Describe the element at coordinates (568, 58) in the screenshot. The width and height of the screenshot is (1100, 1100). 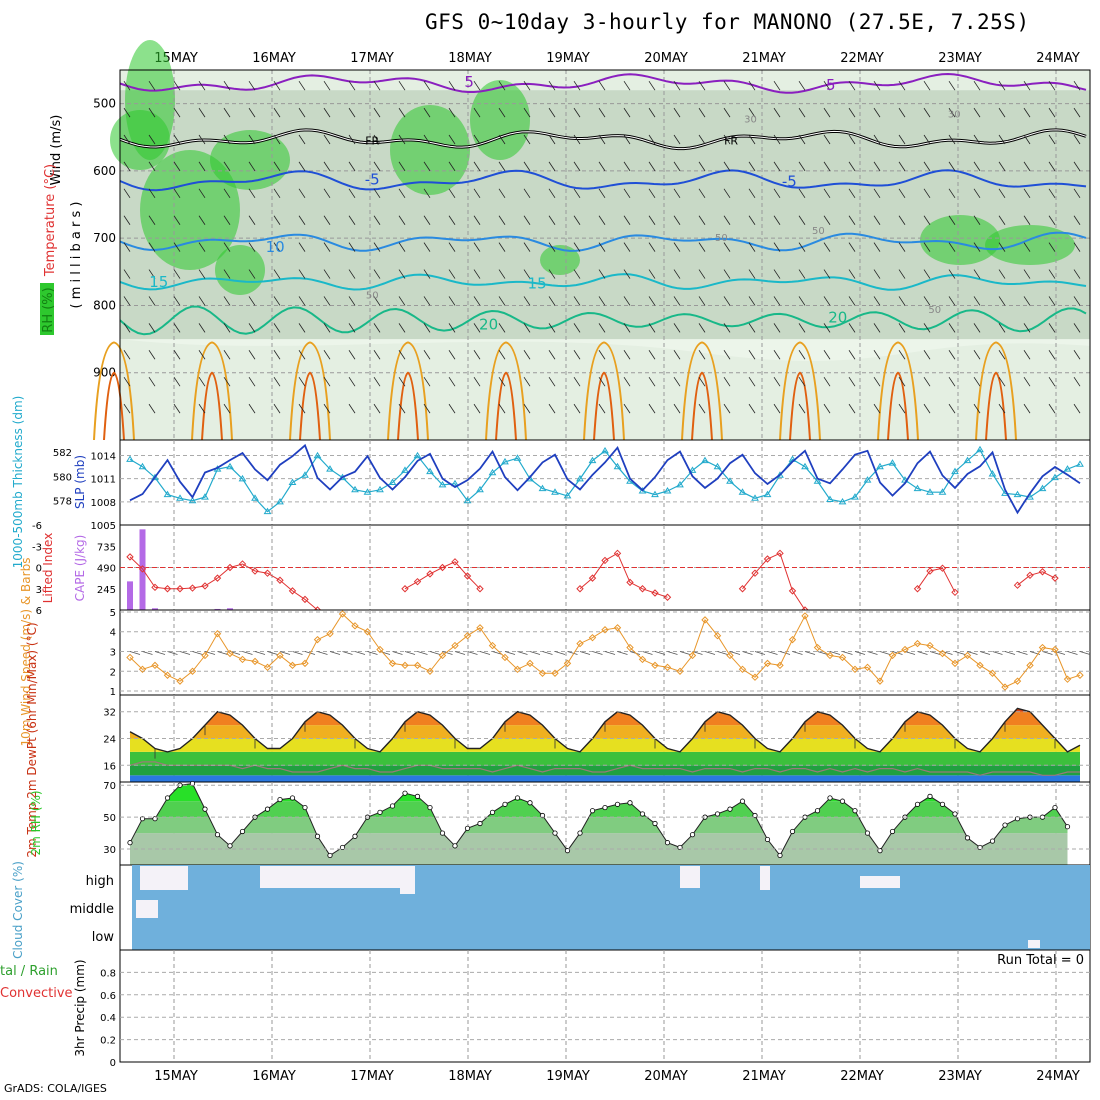
I see `date-label-top: 19MAY` at that location.